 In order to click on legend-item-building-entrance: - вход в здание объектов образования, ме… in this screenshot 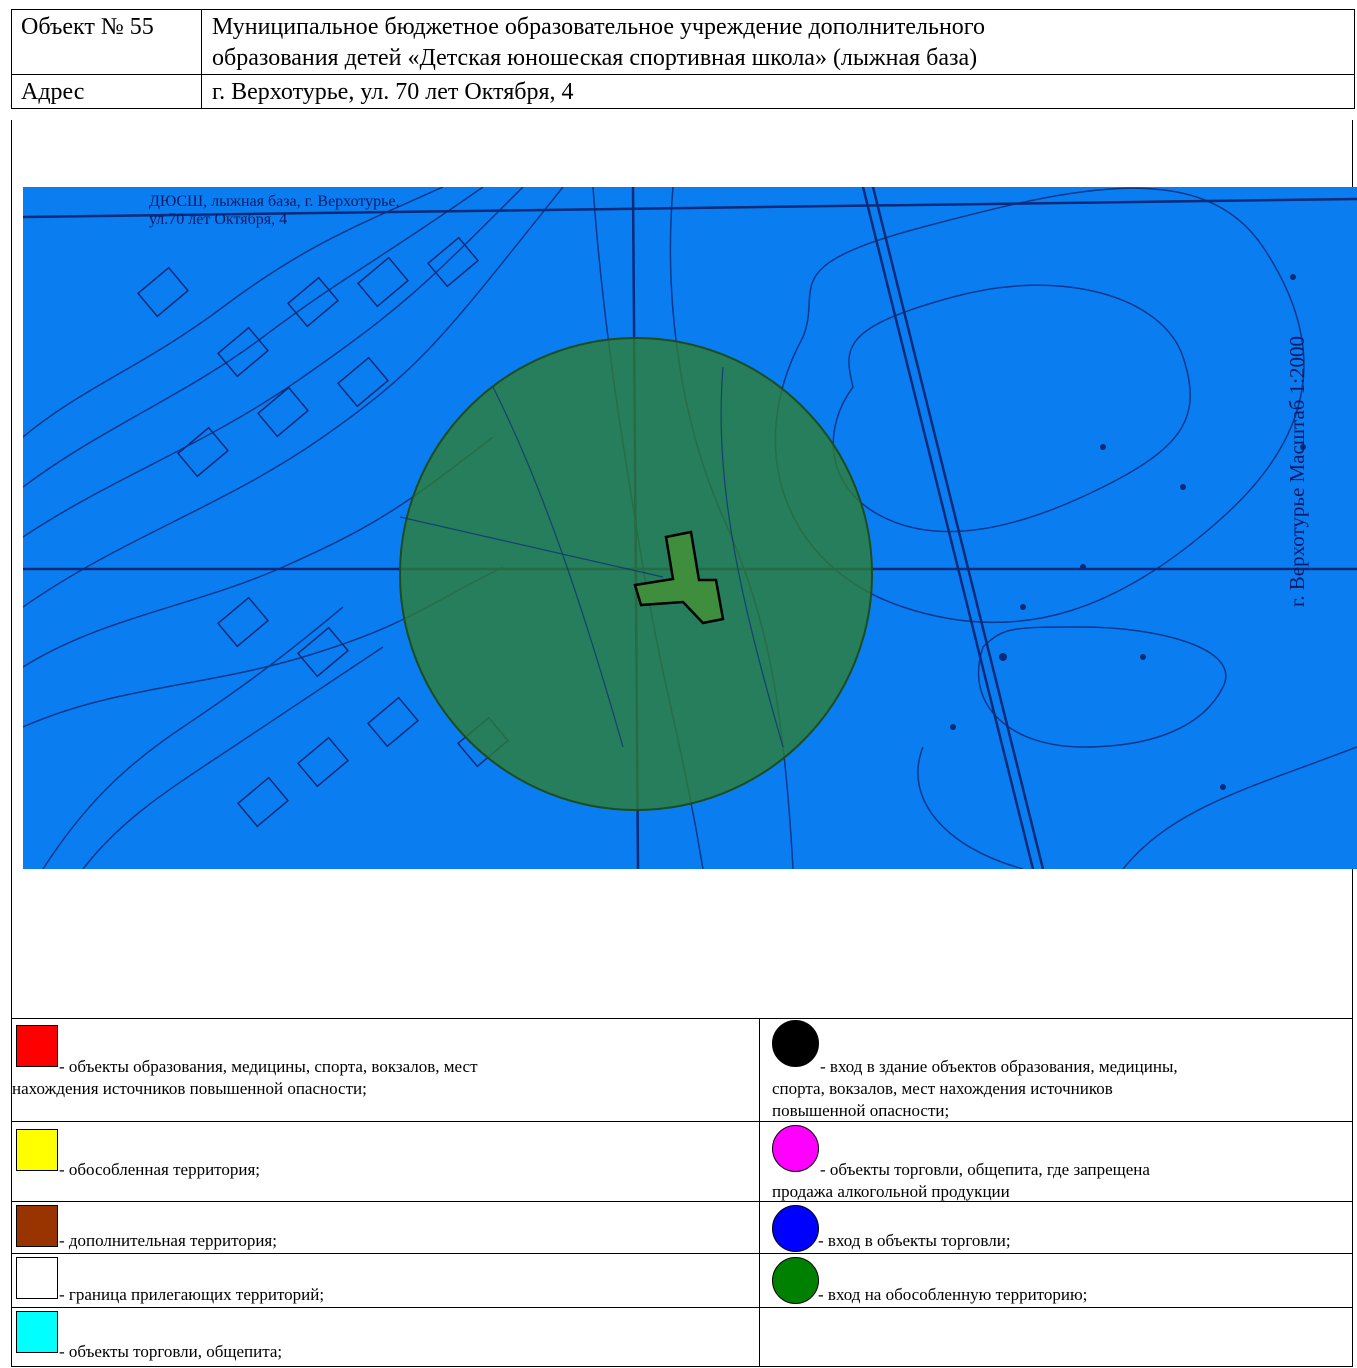, I will do `click(1056, 1070)`.